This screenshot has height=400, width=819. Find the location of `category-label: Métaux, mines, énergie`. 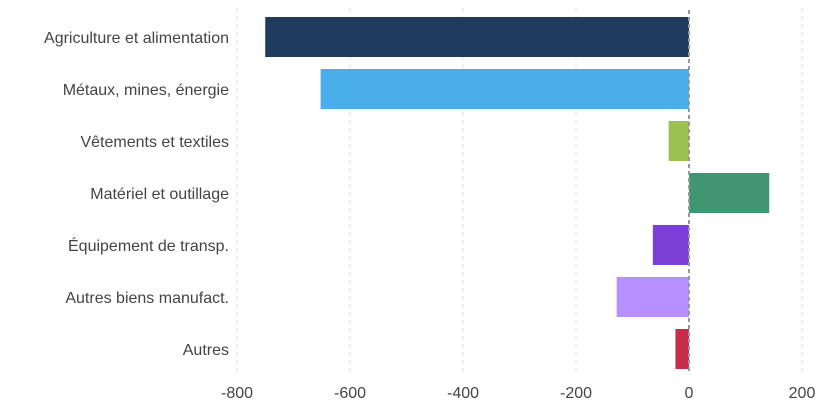

category-label: Métaux, mines, énergie is located at coordinates (146, 90).